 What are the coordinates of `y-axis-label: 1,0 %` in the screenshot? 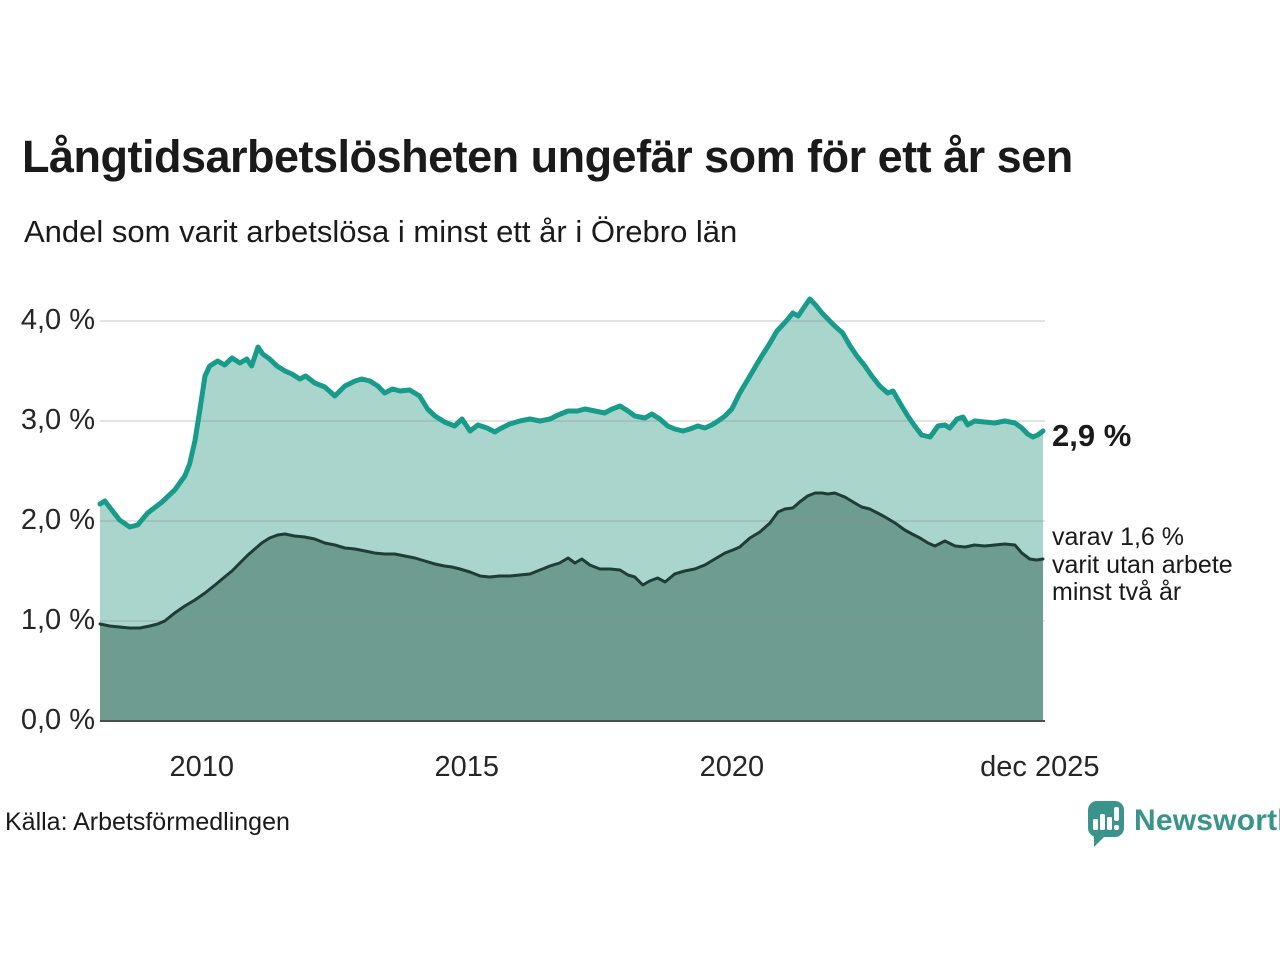 It's located at (57, 620).